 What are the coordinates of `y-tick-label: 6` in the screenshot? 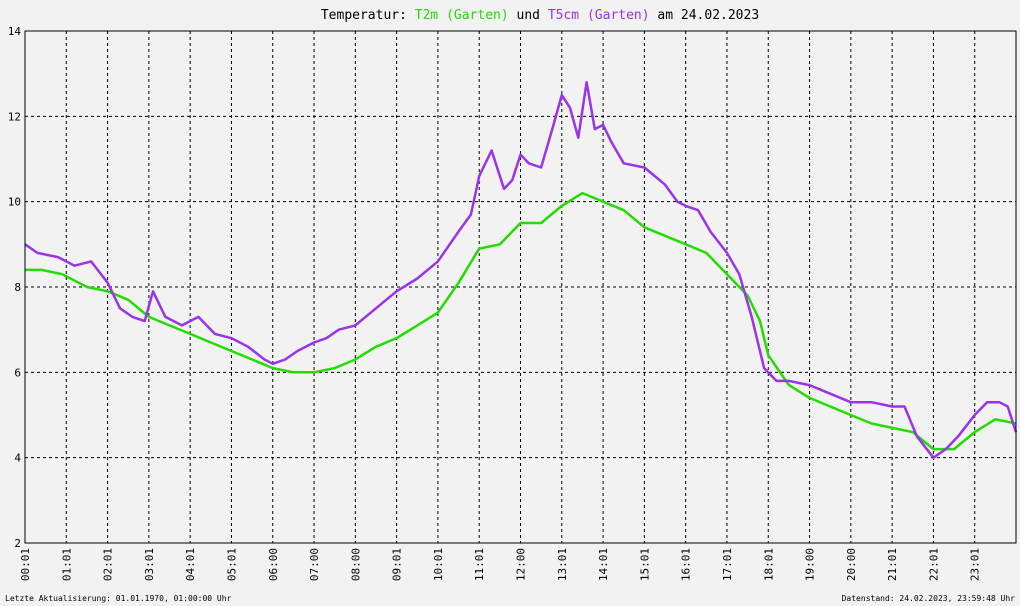 It's located at (17, 372).